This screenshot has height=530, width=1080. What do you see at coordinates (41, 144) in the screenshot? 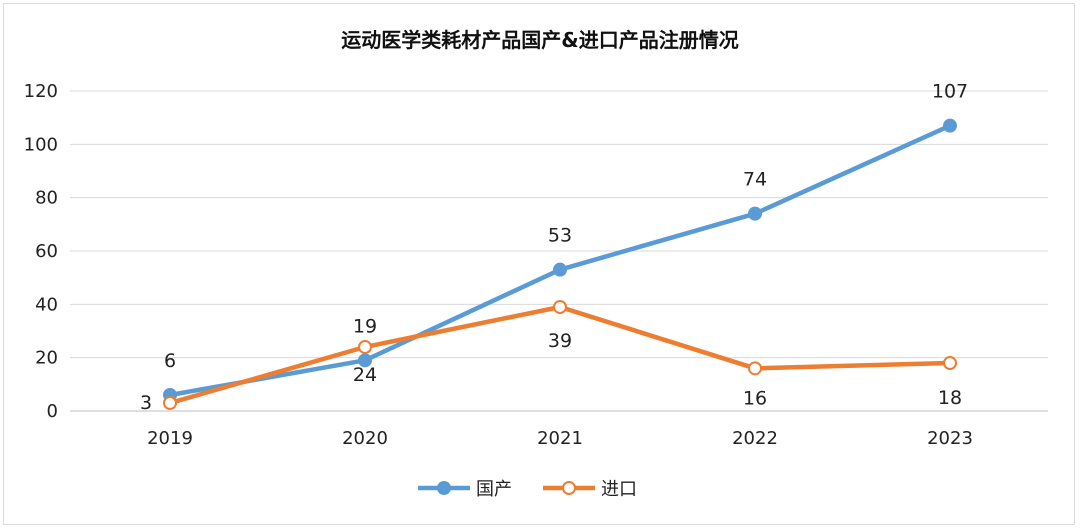
I see `y-tick-label: 100` at bounding box center [41, 144].